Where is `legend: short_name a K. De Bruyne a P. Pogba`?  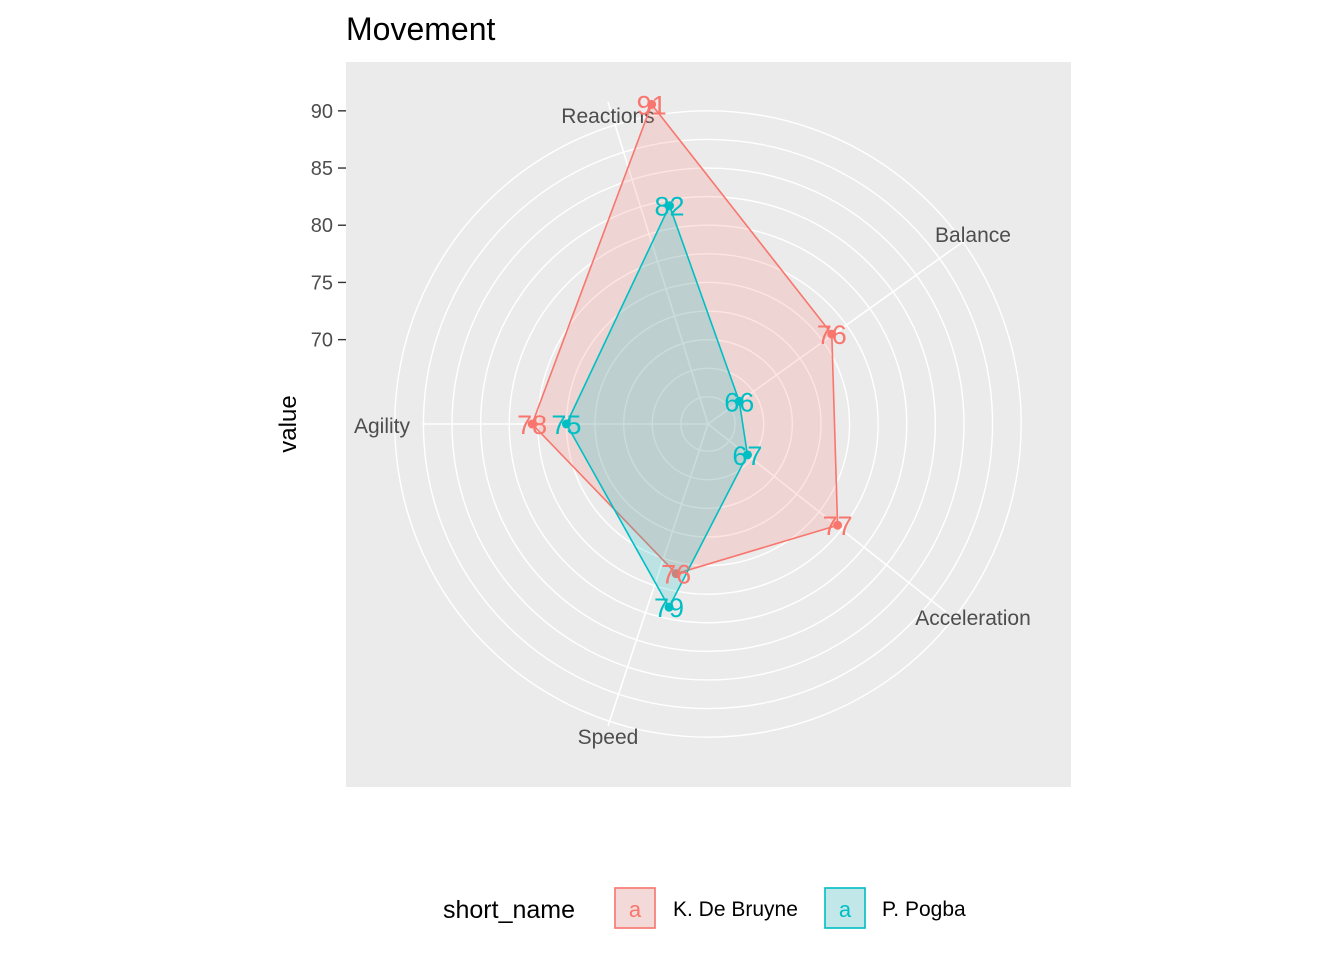 legend: short_name a K. De Bruyne a P. Pogba is located at coordinates (704, 908).